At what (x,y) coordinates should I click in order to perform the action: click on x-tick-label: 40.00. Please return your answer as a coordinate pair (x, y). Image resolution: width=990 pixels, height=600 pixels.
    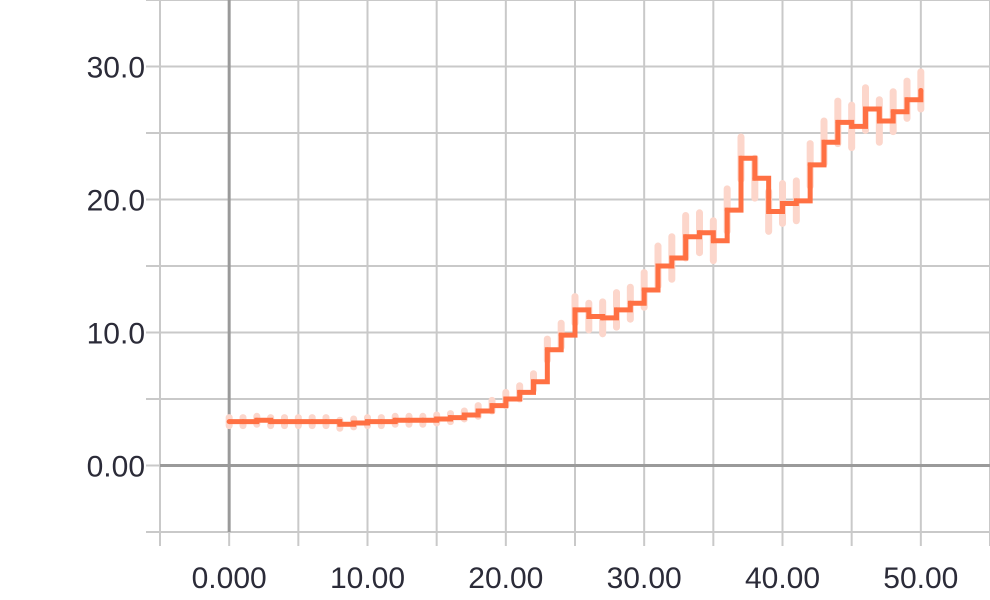
    Looking at the image, I should click on (782, 578).